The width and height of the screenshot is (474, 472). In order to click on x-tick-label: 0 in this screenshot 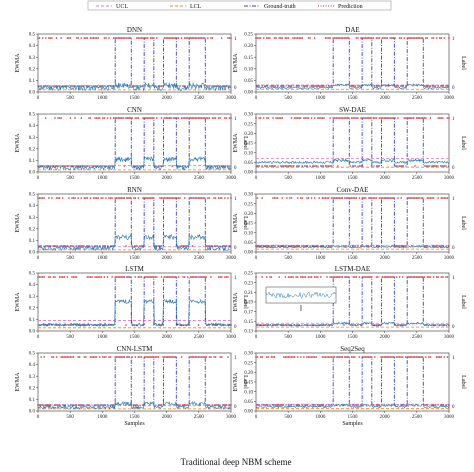, I will do `click(38, 178)`.